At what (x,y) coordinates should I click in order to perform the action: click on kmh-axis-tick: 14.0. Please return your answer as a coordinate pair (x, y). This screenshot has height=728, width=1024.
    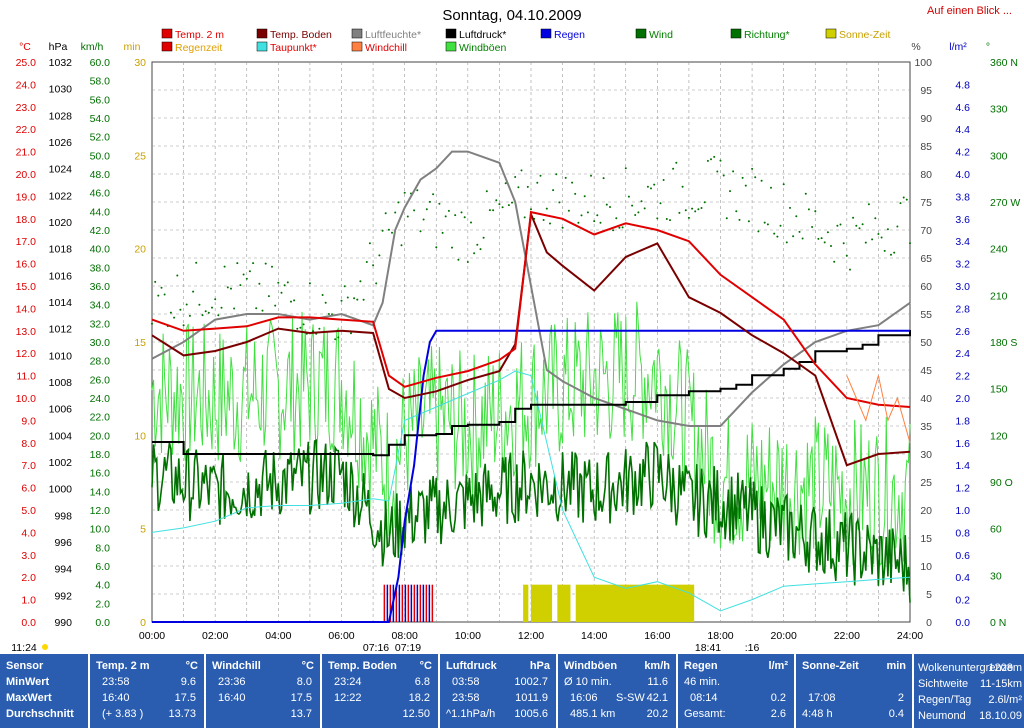
    Looking at the image, I should click on (100, 492).